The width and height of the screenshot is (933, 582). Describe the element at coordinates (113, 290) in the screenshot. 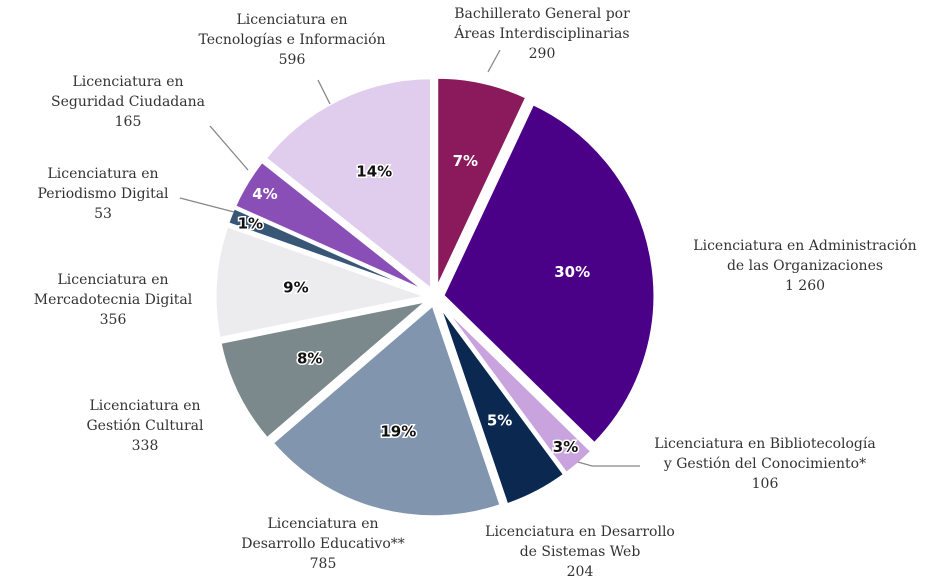

I see `category-label: Licenciatura en Mercadotecnia Digital` at that location.